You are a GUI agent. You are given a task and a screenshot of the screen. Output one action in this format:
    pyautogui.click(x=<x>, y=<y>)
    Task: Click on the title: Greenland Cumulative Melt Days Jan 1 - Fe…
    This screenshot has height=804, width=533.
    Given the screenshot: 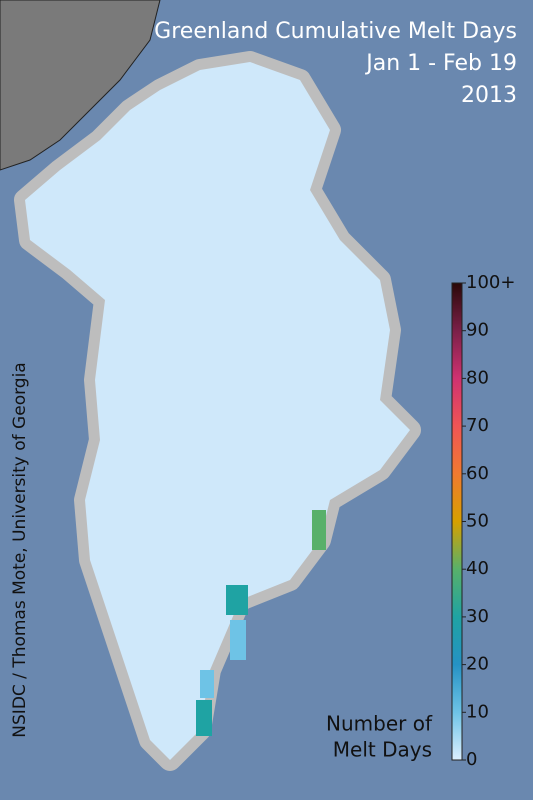 What is the action you would take?
    pyautogui.click(x=335, y=63)
    